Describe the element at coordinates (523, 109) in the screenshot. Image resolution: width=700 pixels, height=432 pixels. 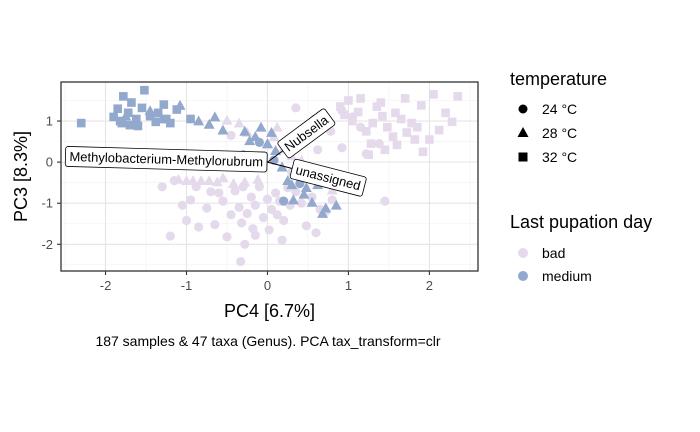
I see `legend-circle-marker` at that location.